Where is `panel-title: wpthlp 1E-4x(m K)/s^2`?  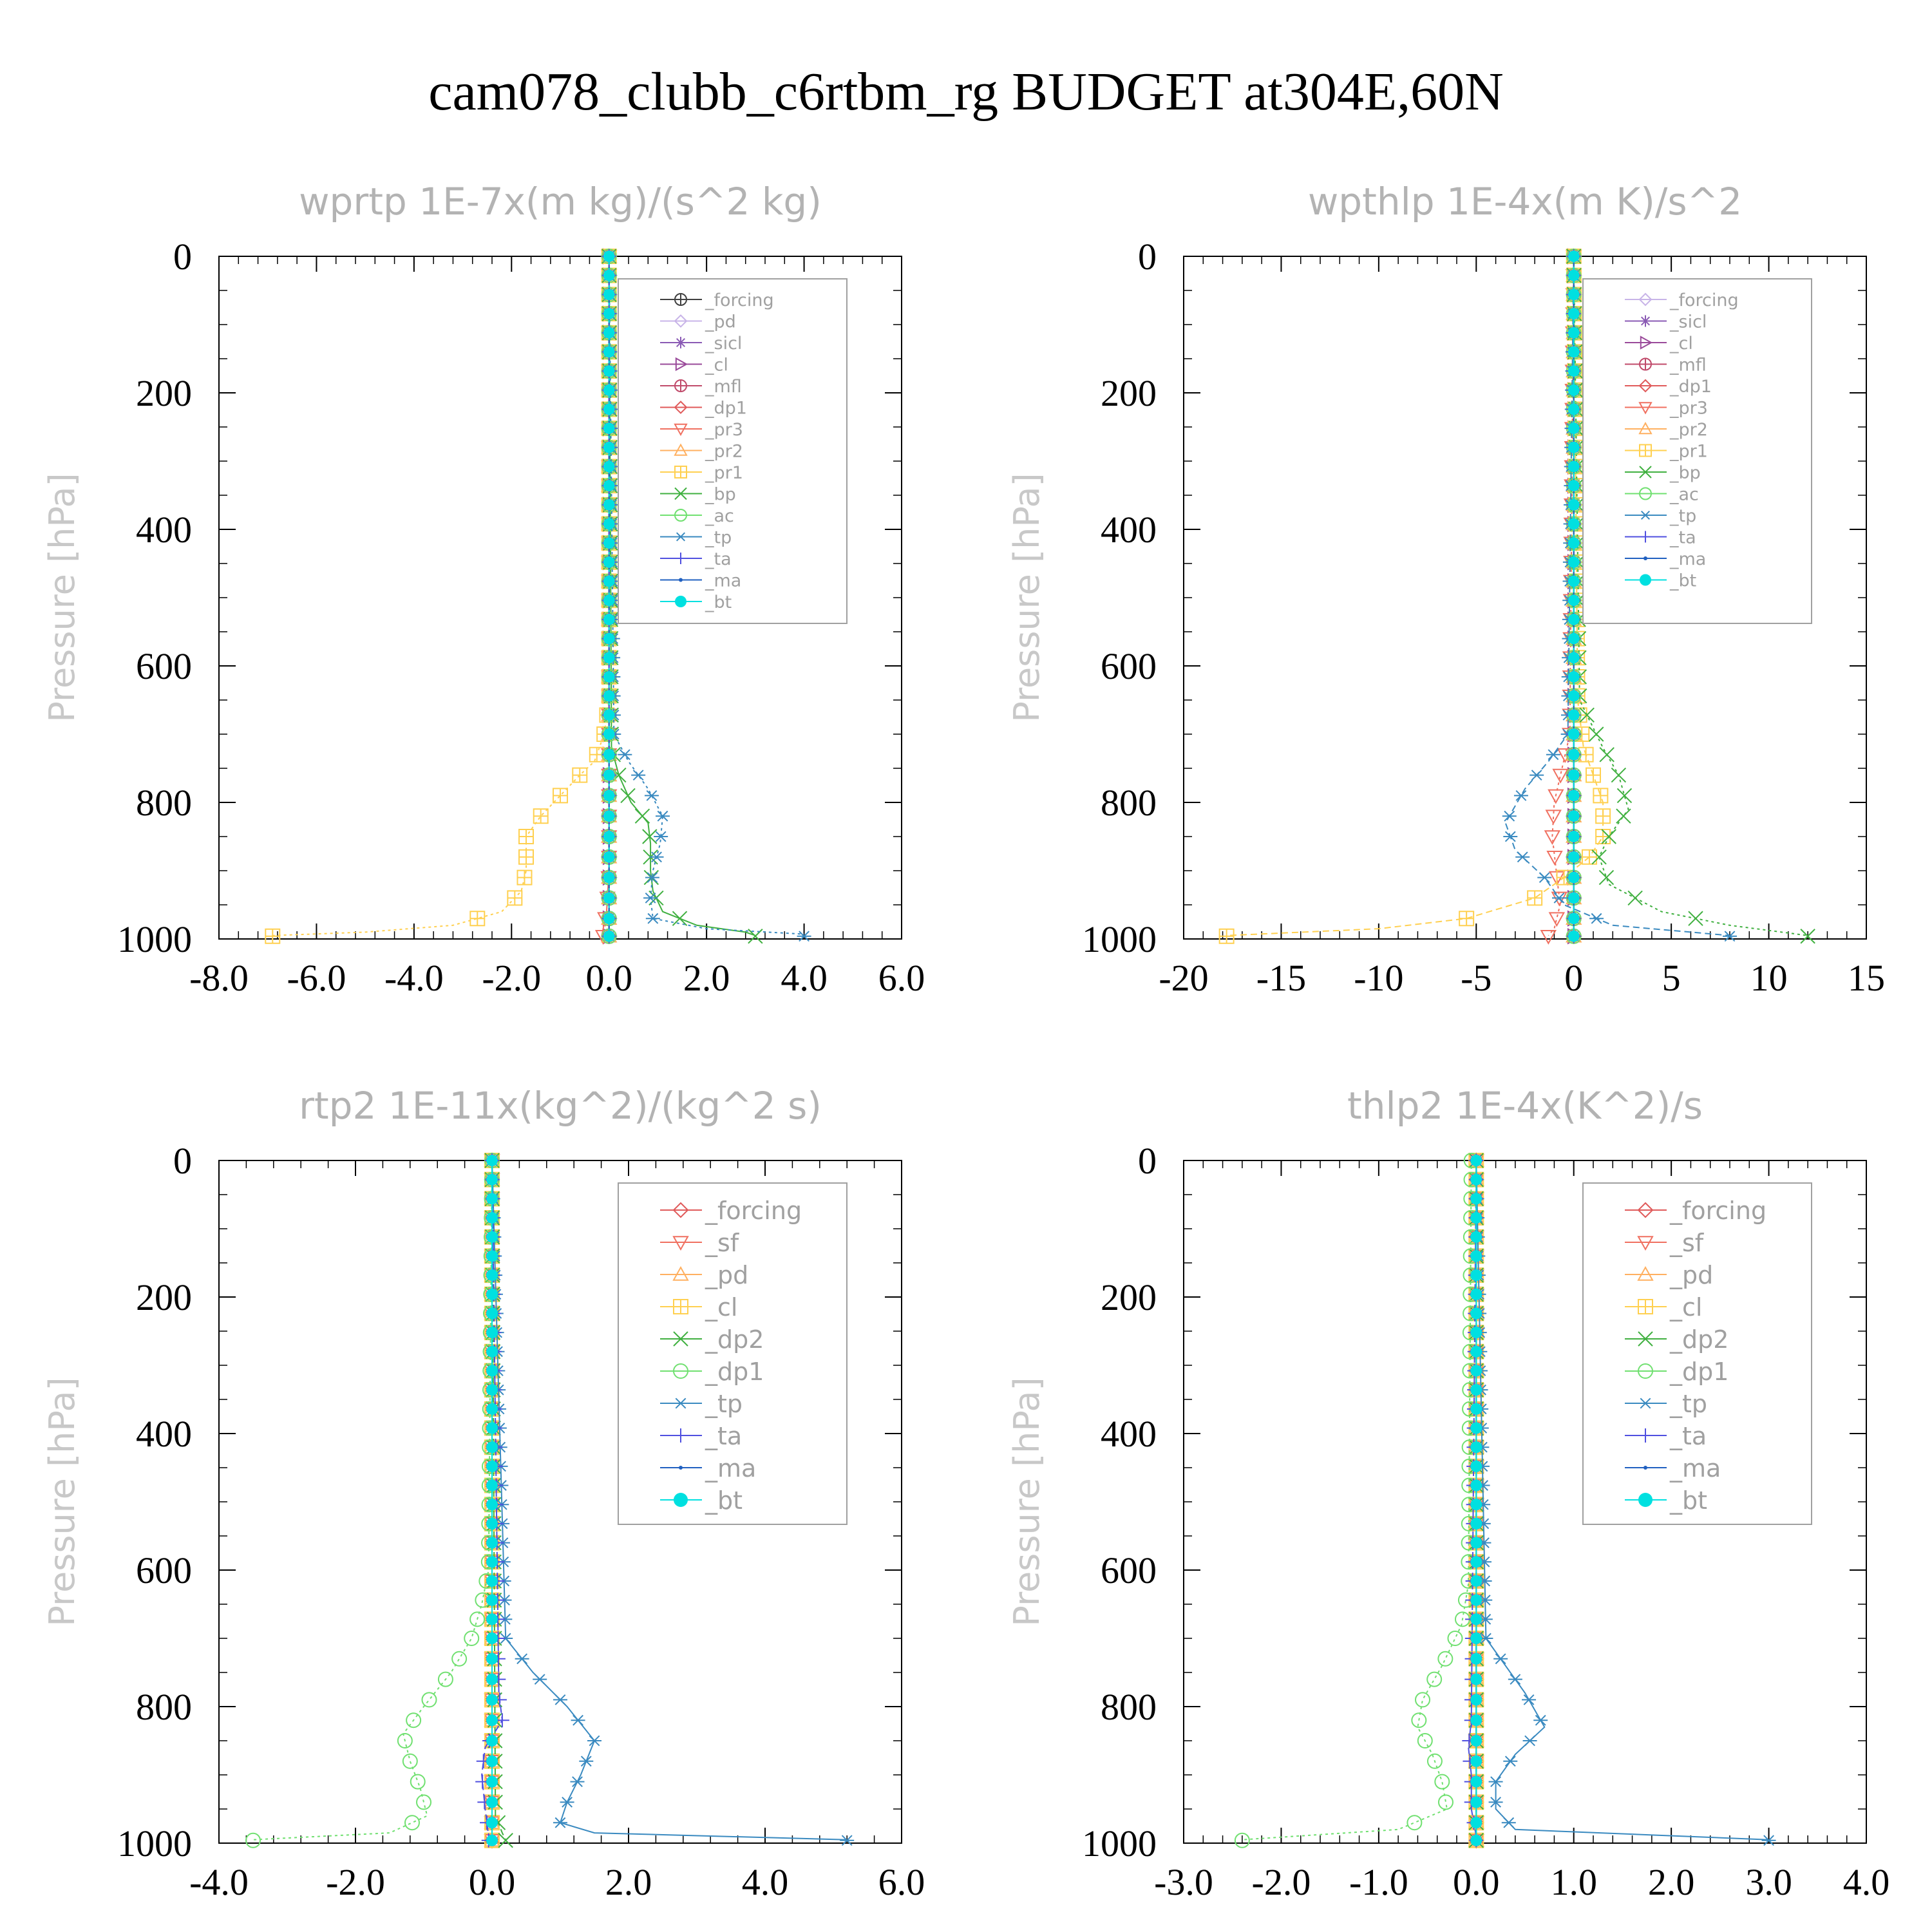
panel-title: wpthlp 1E-4x(m K)/s^2 is located at coordinates (1525, 201).